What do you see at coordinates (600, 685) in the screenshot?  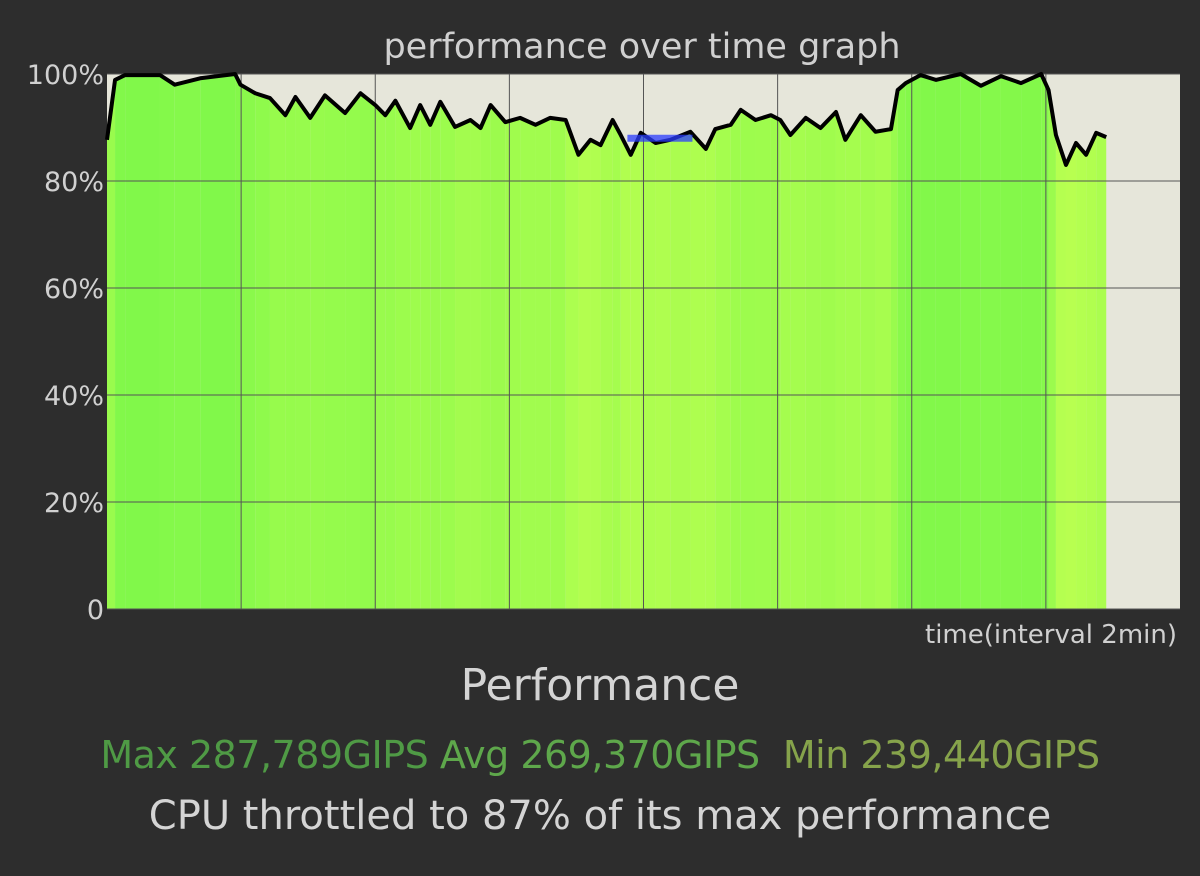 I see `performance-heading: Performance` at bounding box center [600, 685].